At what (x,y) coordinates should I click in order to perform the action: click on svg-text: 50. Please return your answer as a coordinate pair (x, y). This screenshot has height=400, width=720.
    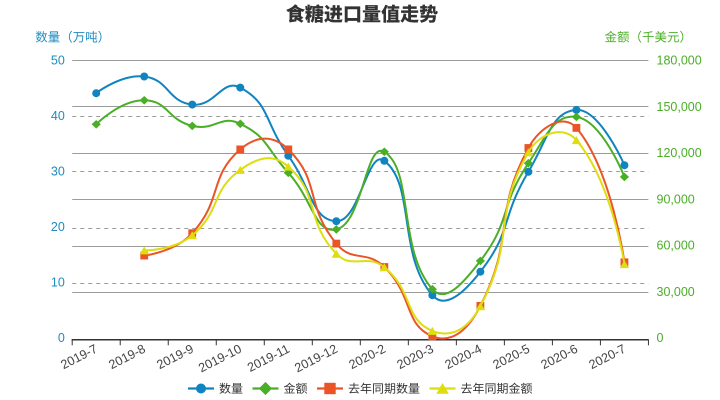
    Looking at the image, I should click on (58, 61).